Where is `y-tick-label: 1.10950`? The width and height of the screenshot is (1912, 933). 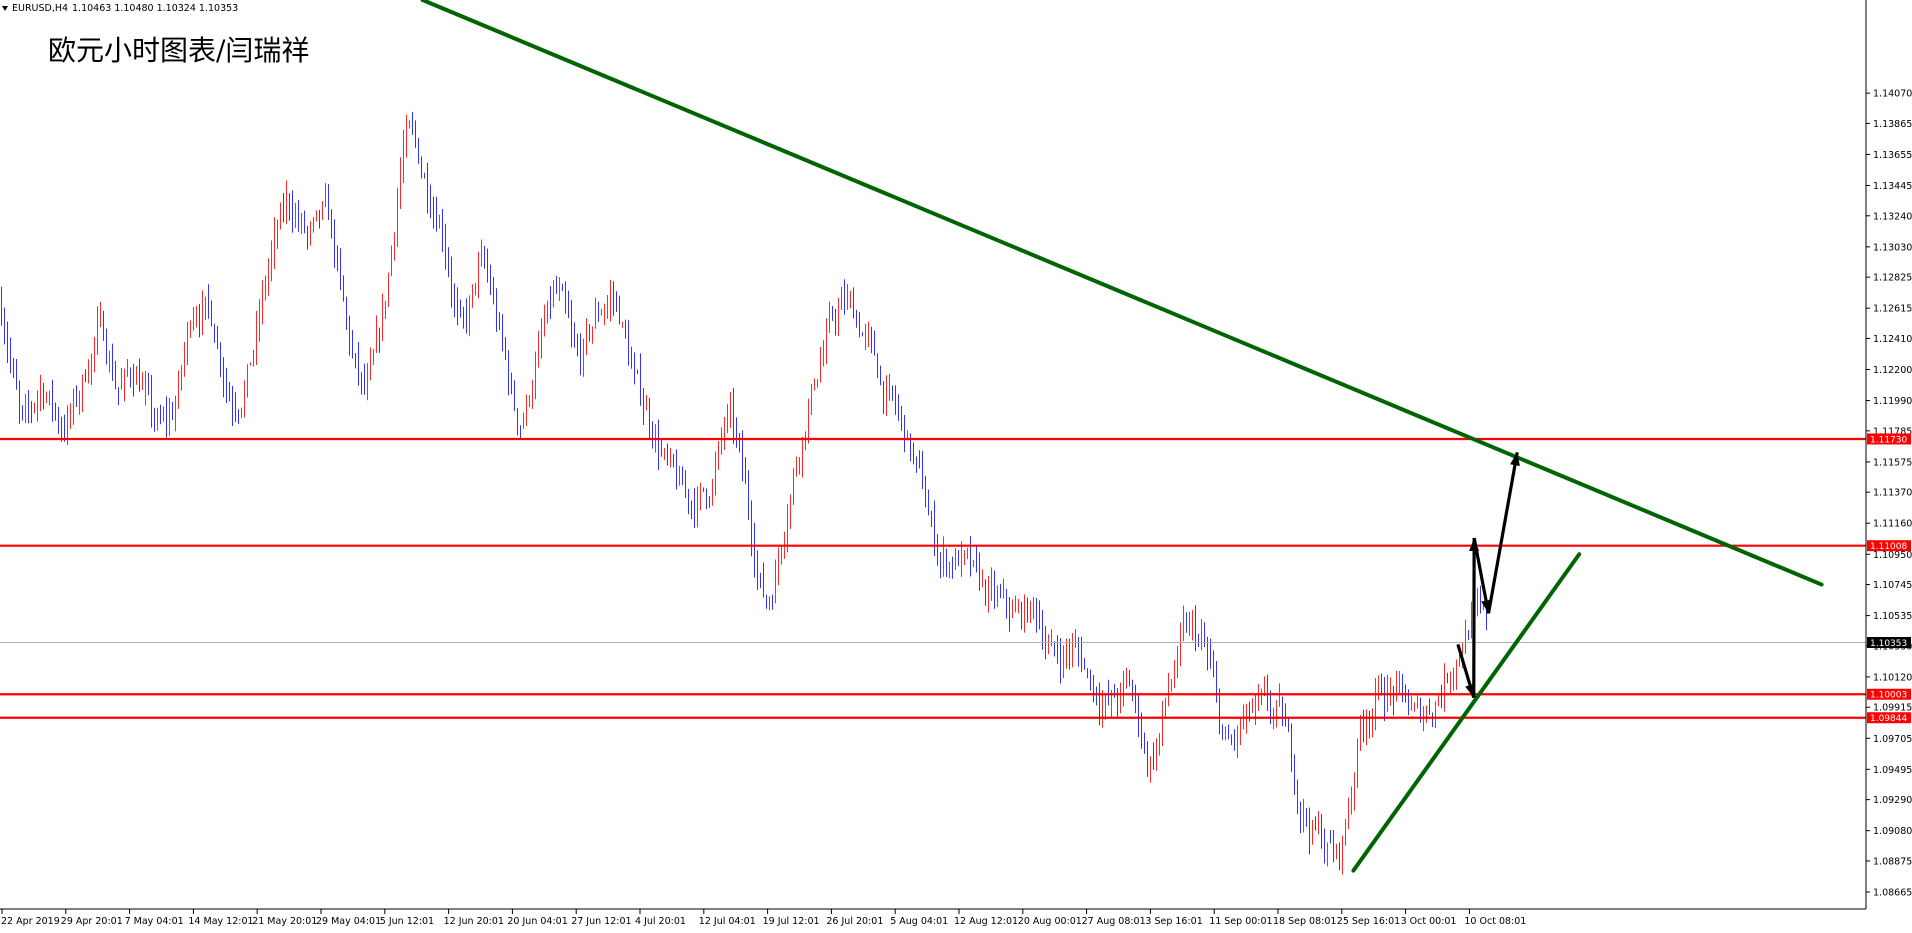 y-tick-label: 1.10950 is located at coordinates (1892, 555).